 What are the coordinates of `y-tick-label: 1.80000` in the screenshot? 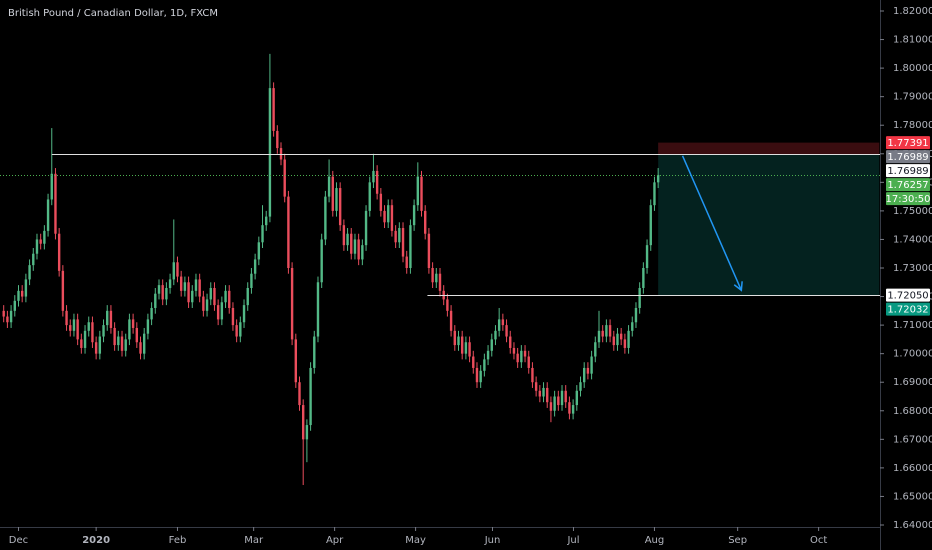 It's located at (912, 68).